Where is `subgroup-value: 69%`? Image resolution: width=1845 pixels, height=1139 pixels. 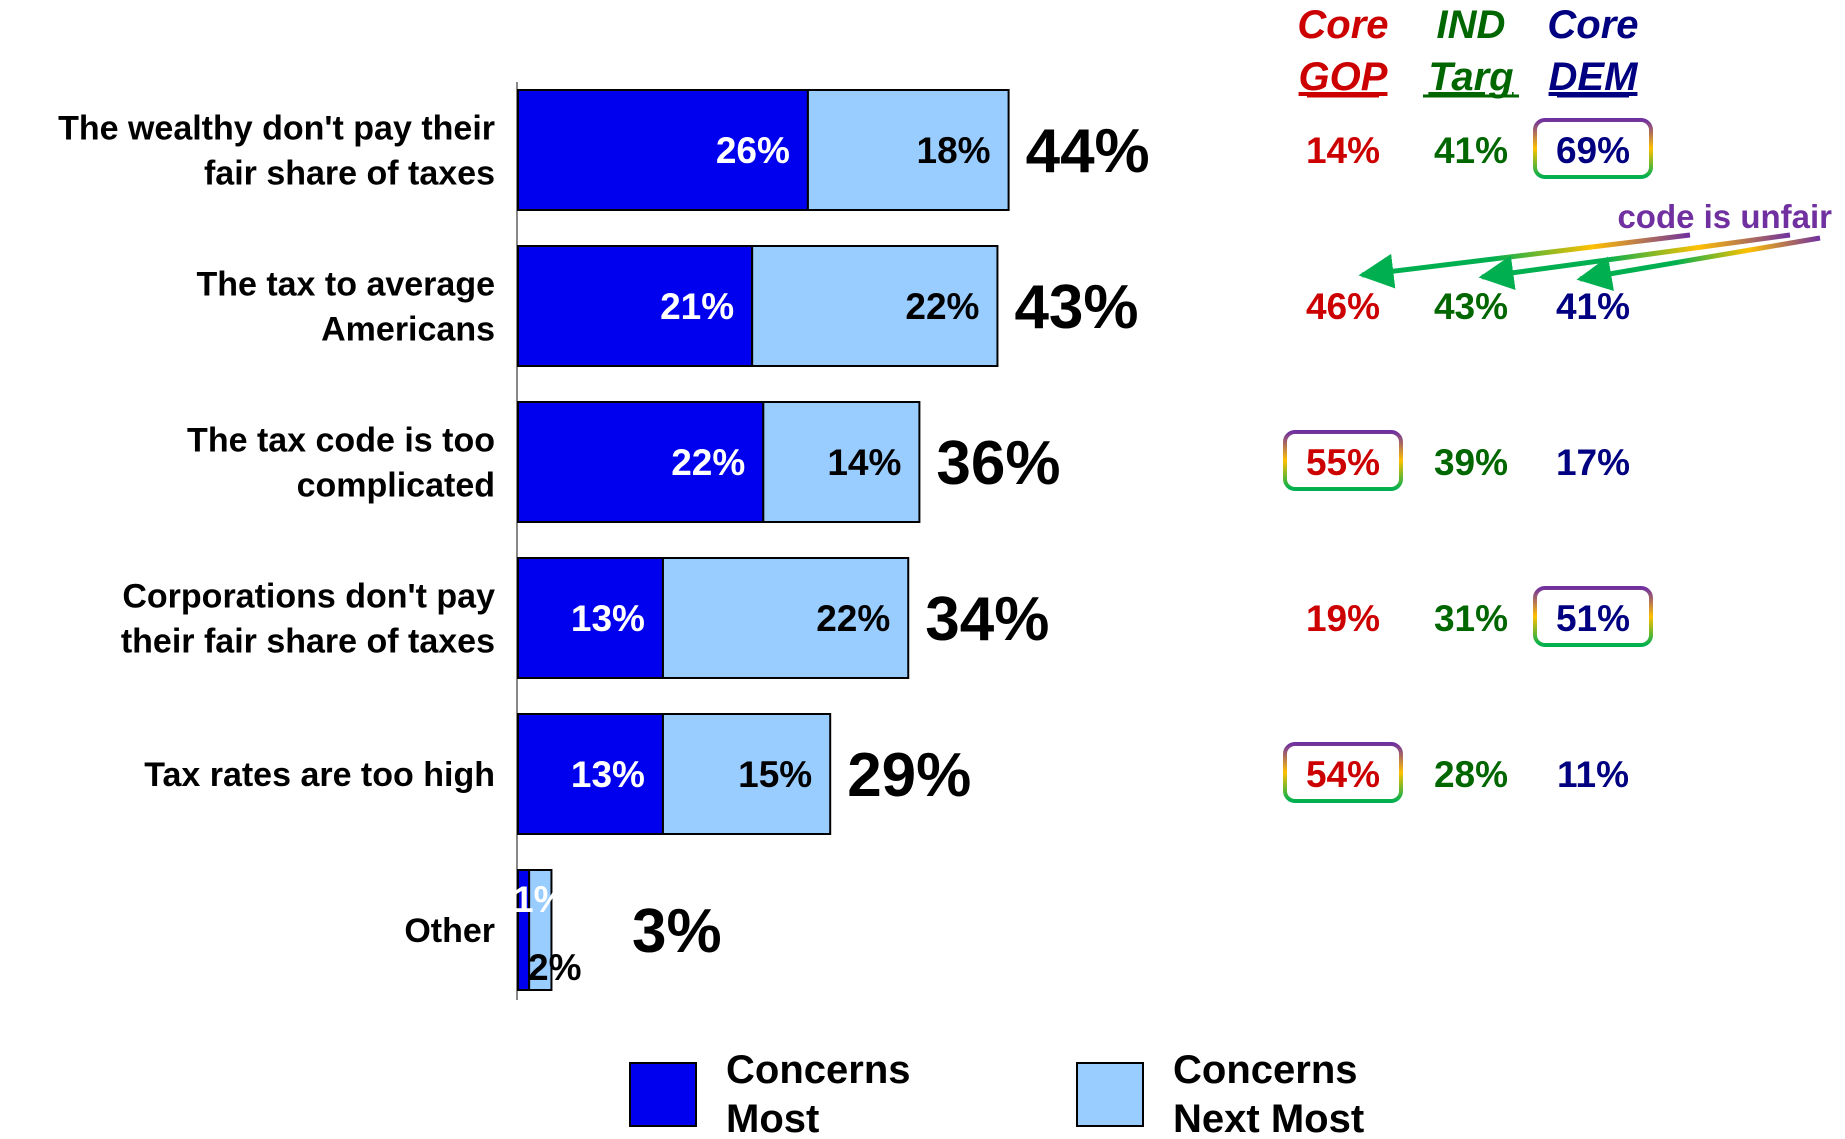
subgroup-value: 69% is located at coordinates (1593, 150).